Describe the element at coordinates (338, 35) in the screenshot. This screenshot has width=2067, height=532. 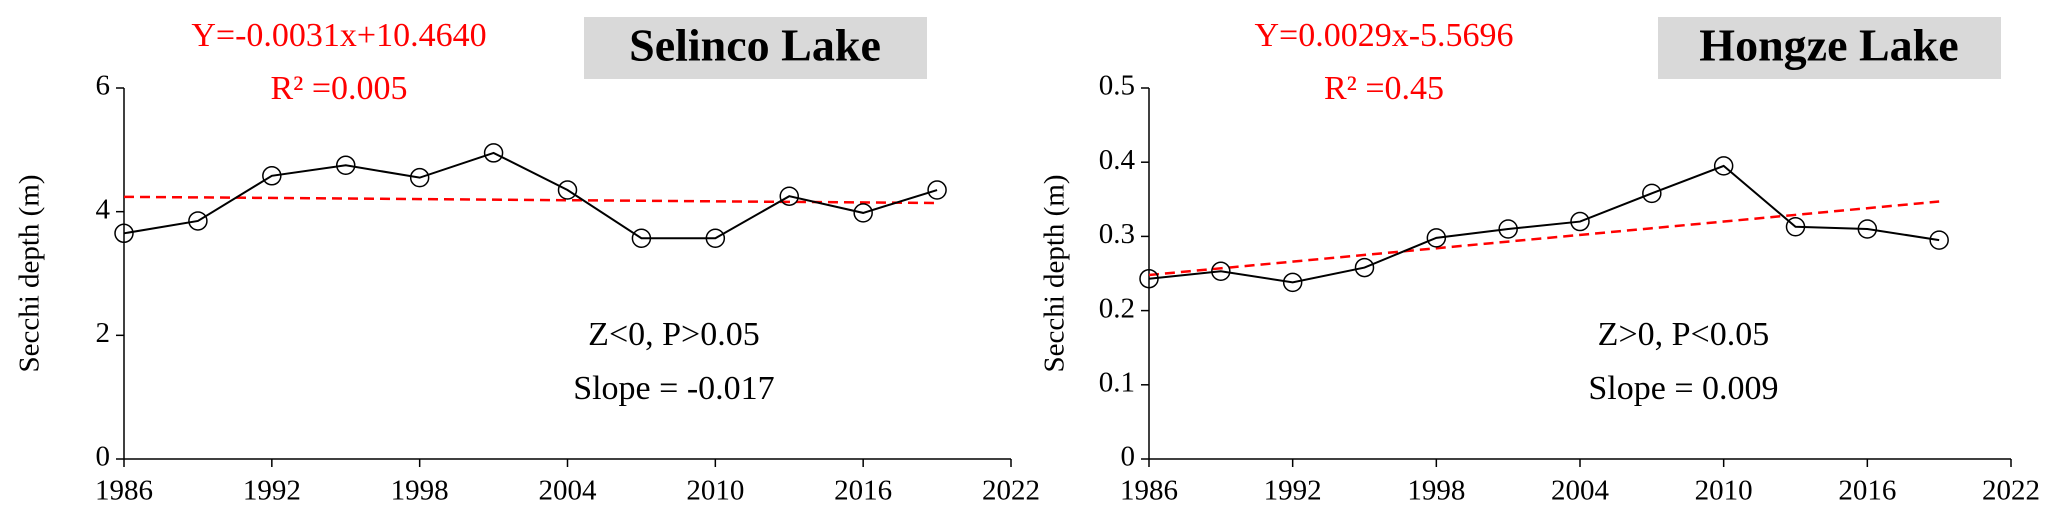
I see `equation: Y=-0.0031x+10.4640` at that location.